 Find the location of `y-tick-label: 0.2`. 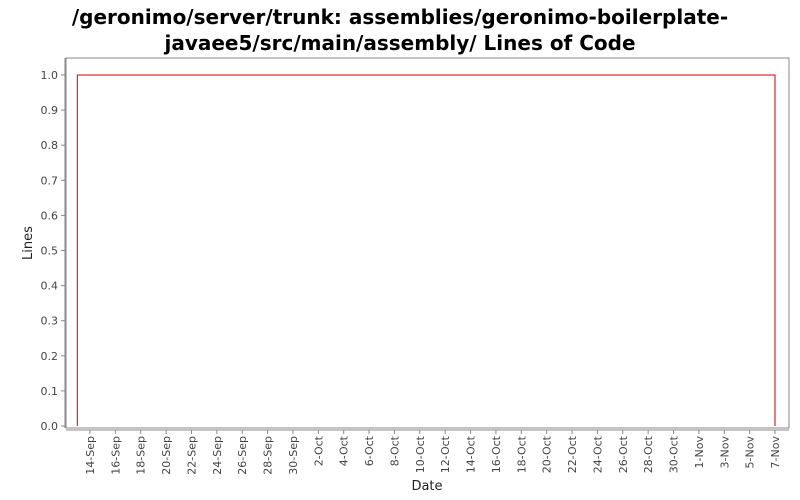

y-tick-label: 0.2 is located at coordinates (50, 356).